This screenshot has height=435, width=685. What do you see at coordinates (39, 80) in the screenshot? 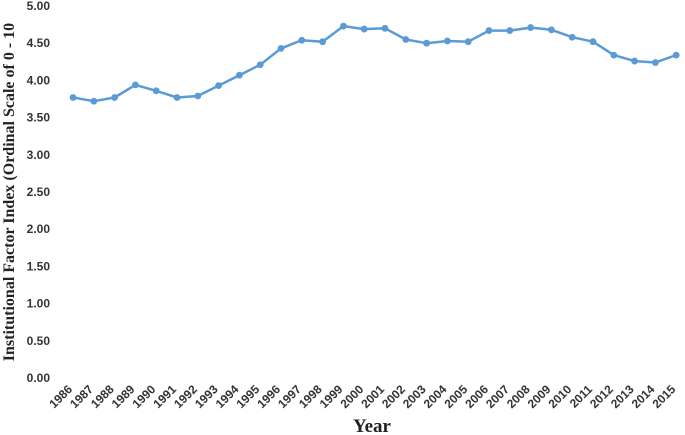
I see `y-tick-label: 4.00` at bounding box center [39, 80].